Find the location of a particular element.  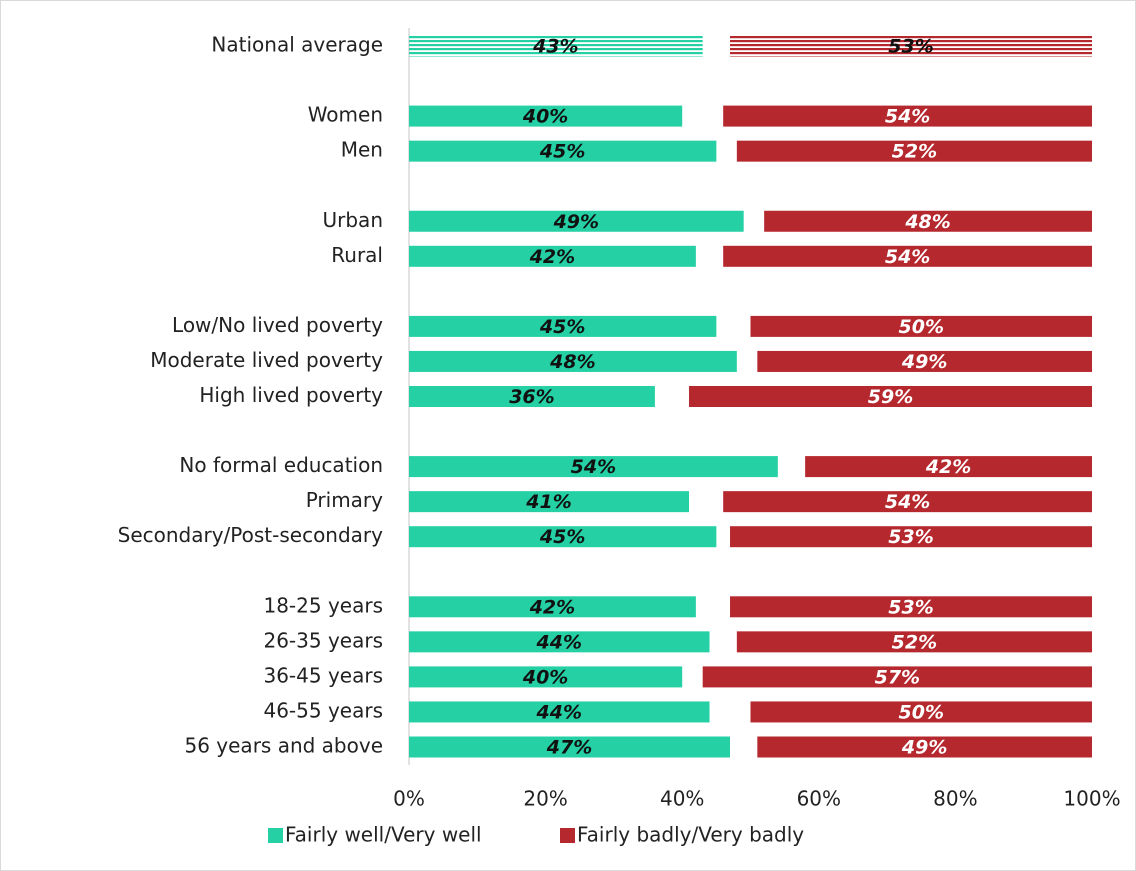

x-tick-label: 60% is located at coordinates (819, 799).